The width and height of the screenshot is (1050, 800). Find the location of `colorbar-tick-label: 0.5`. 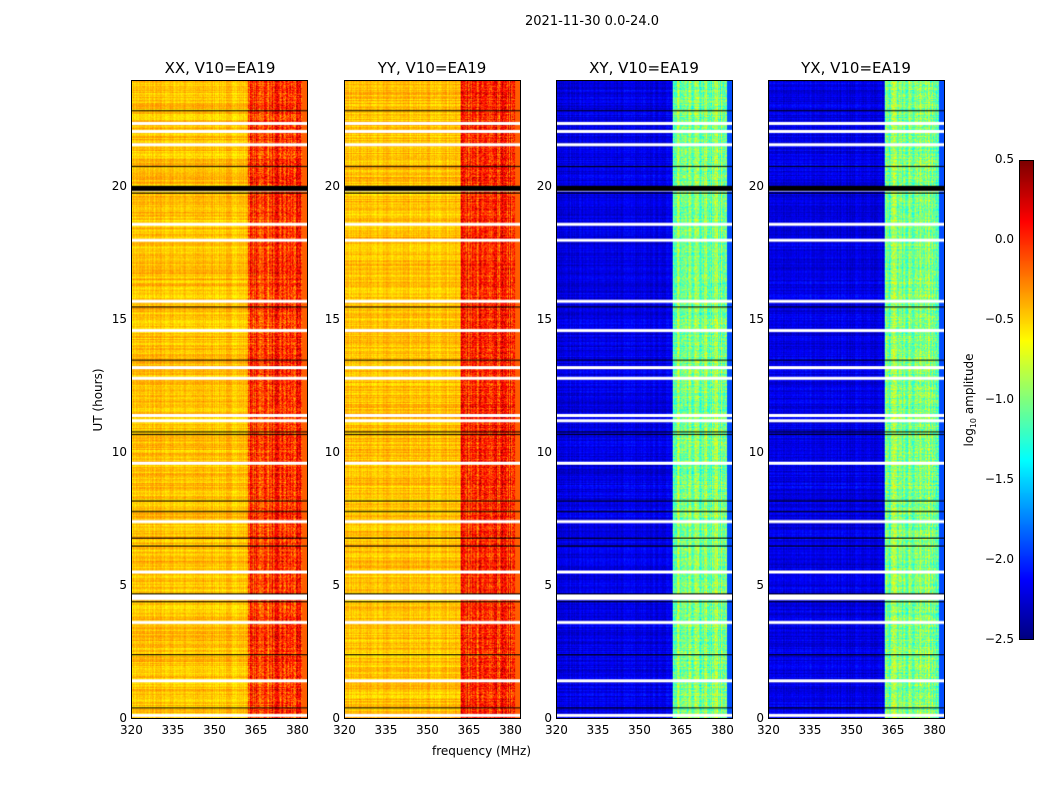

colorbar-tick-label: 0.5 is located at coordinates (1004, 159).